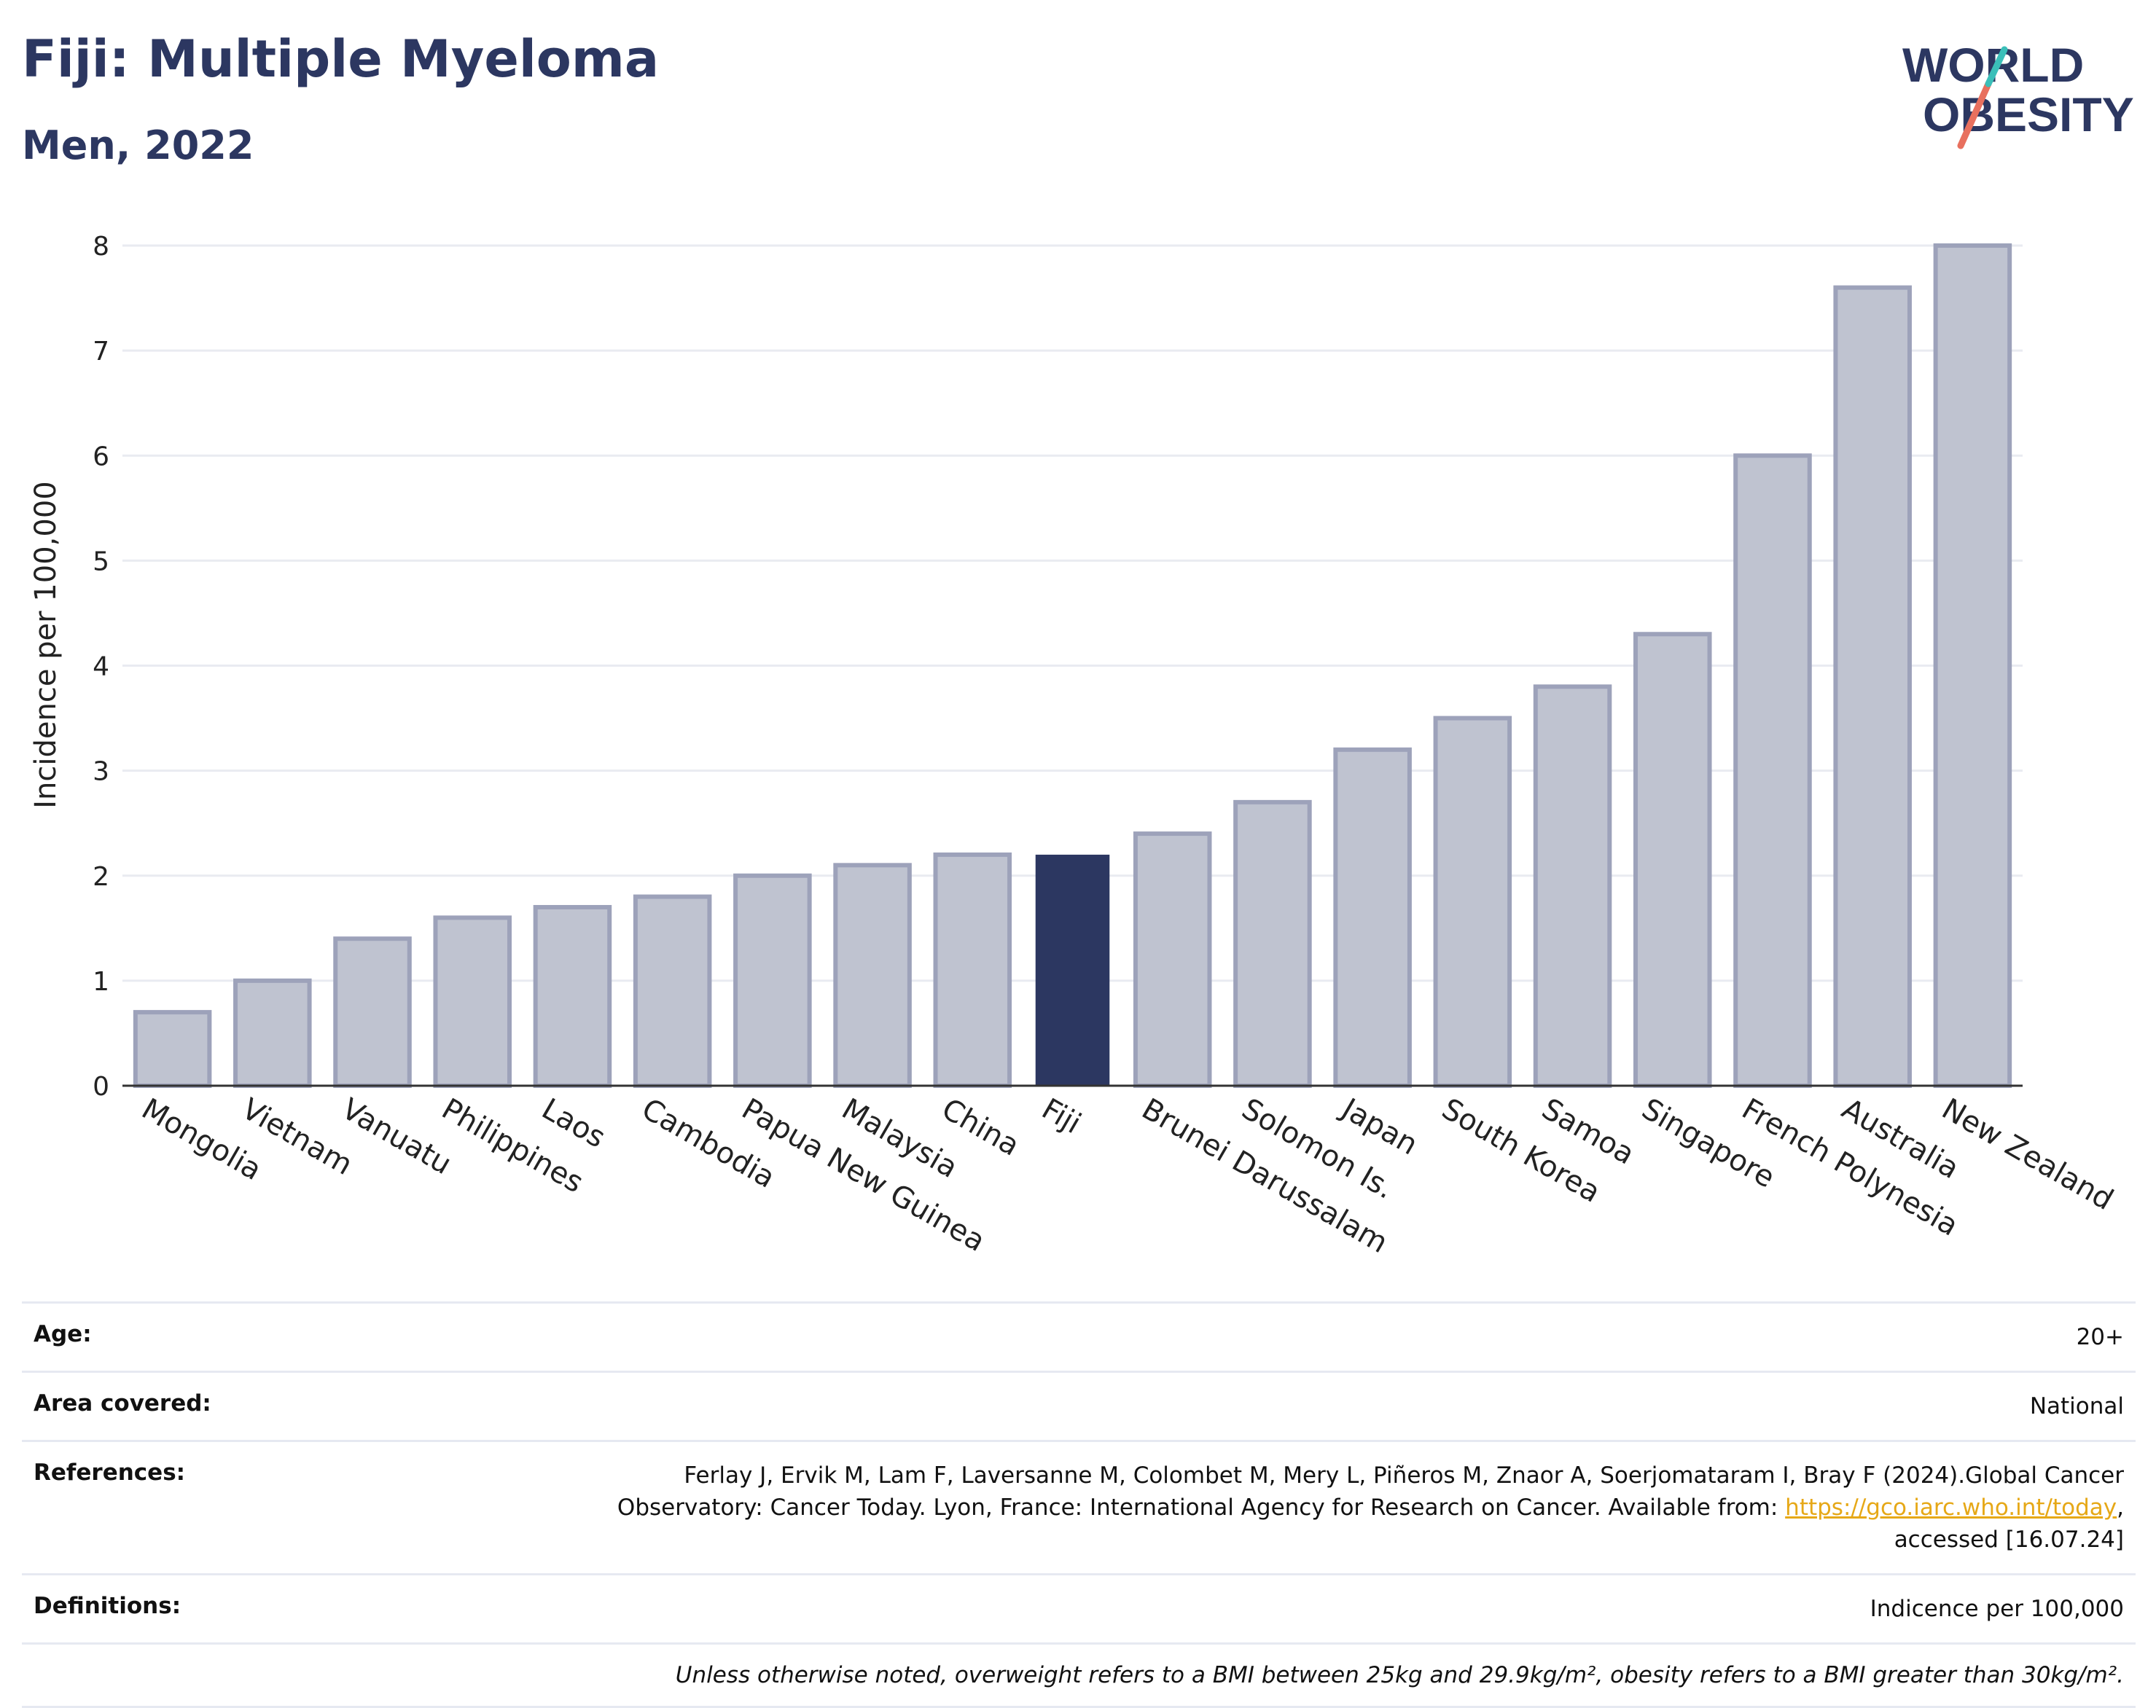 This screenshot has width=2156, height=1708. What do you see at coordinates (373, 1012) in the screenshot?
I see `bar-vanuatu` at bounding box center [373, 1012].